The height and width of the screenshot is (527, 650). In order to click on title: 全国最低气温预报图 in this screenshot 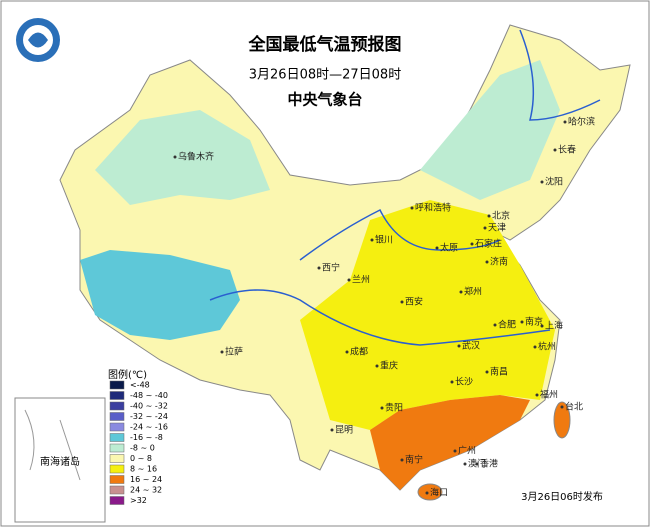, I will do `click(325, 44)`.